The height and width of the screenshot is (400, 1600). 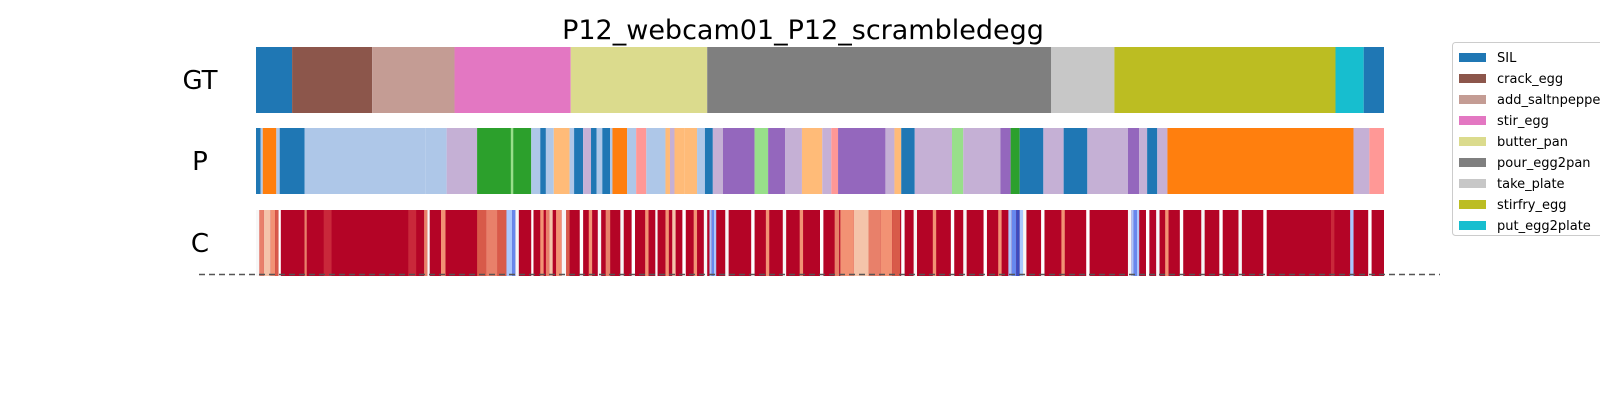 I want to click on row-label: P, so click(x=200, y=162).